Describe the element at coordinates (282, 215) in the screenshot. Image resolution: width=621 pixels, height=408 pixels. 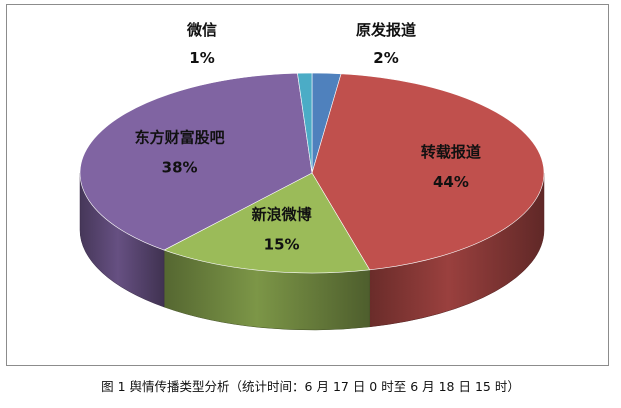
I see `slice-name-label: 新浪微博` at that location.